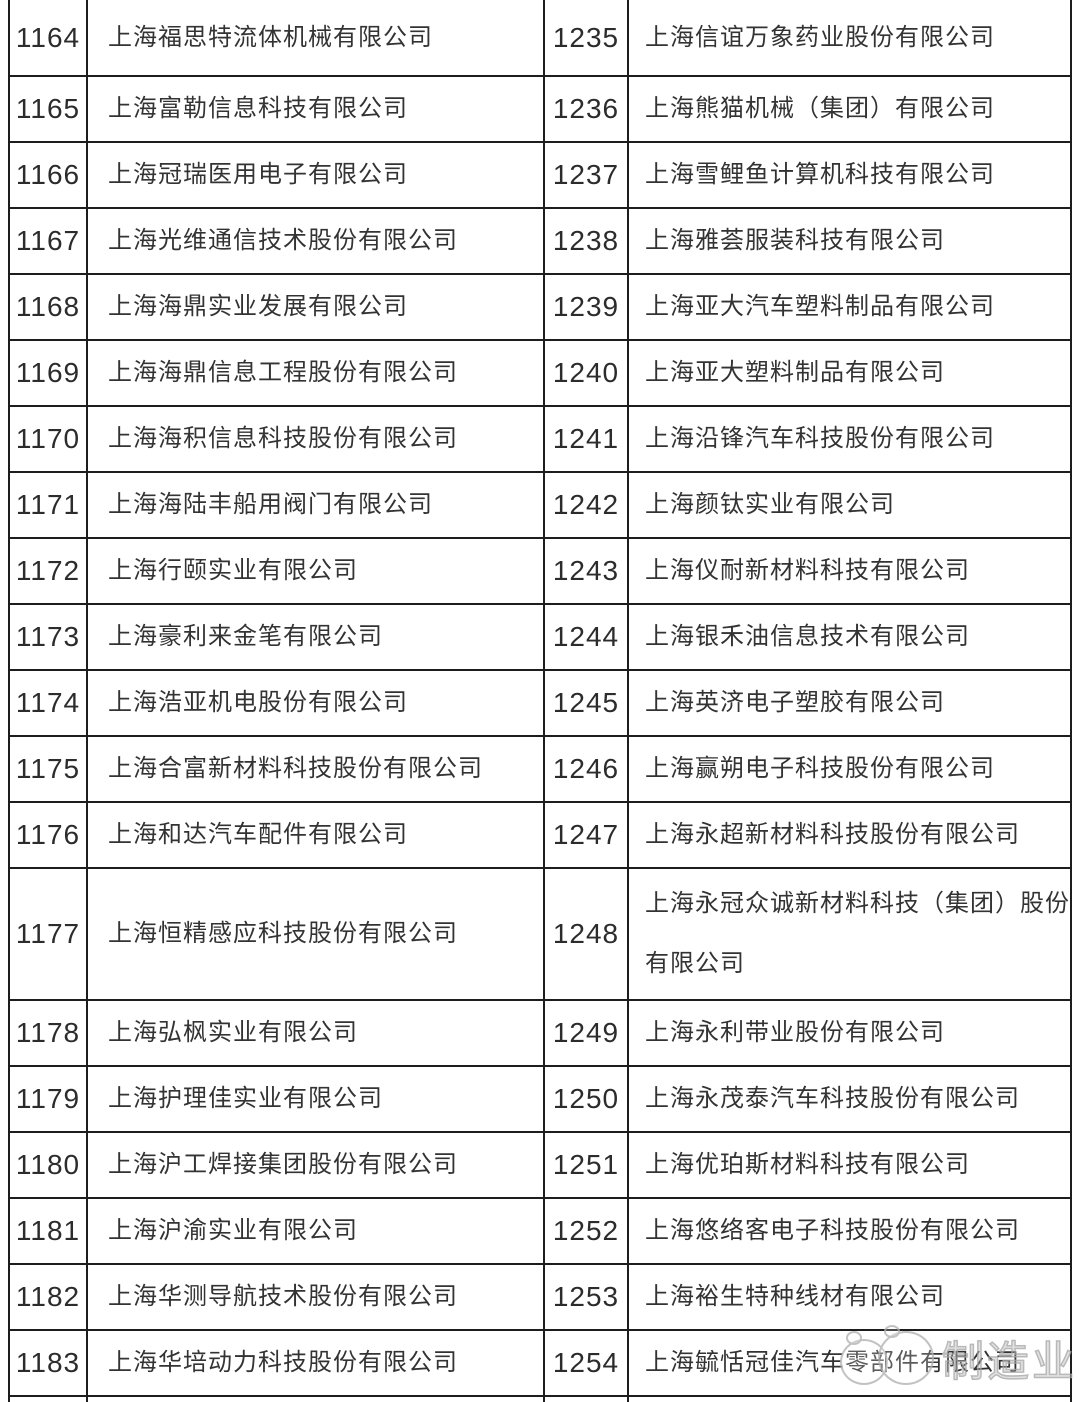 The height and width of the screenshot is (1402, 1080). Describe the element at coordinates (540, 836) in the screenshot. I see `table-row: 1176 上海和达汽车配件有限公司 1247 上海永超新材料科技股份有限公司` at that location.